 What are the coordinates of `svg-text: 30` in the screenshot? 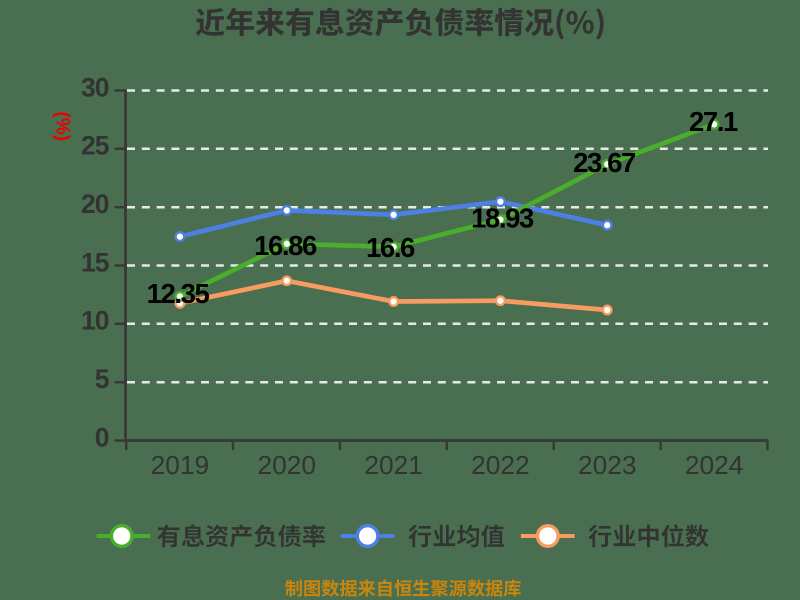 It's located at (95, 87).